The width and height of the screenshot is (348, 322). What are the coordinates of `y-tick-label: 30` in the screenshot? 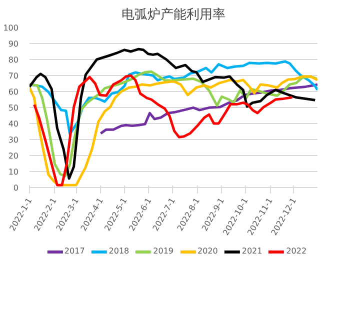 It's located at (13, 140).